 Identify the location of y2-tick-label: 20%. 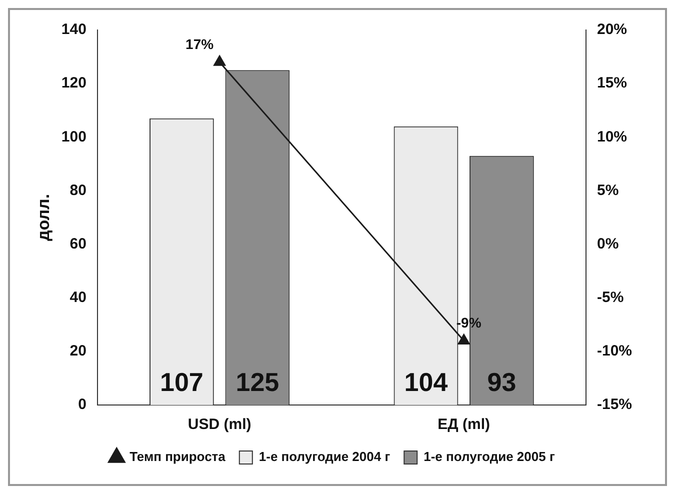
(612, 29).